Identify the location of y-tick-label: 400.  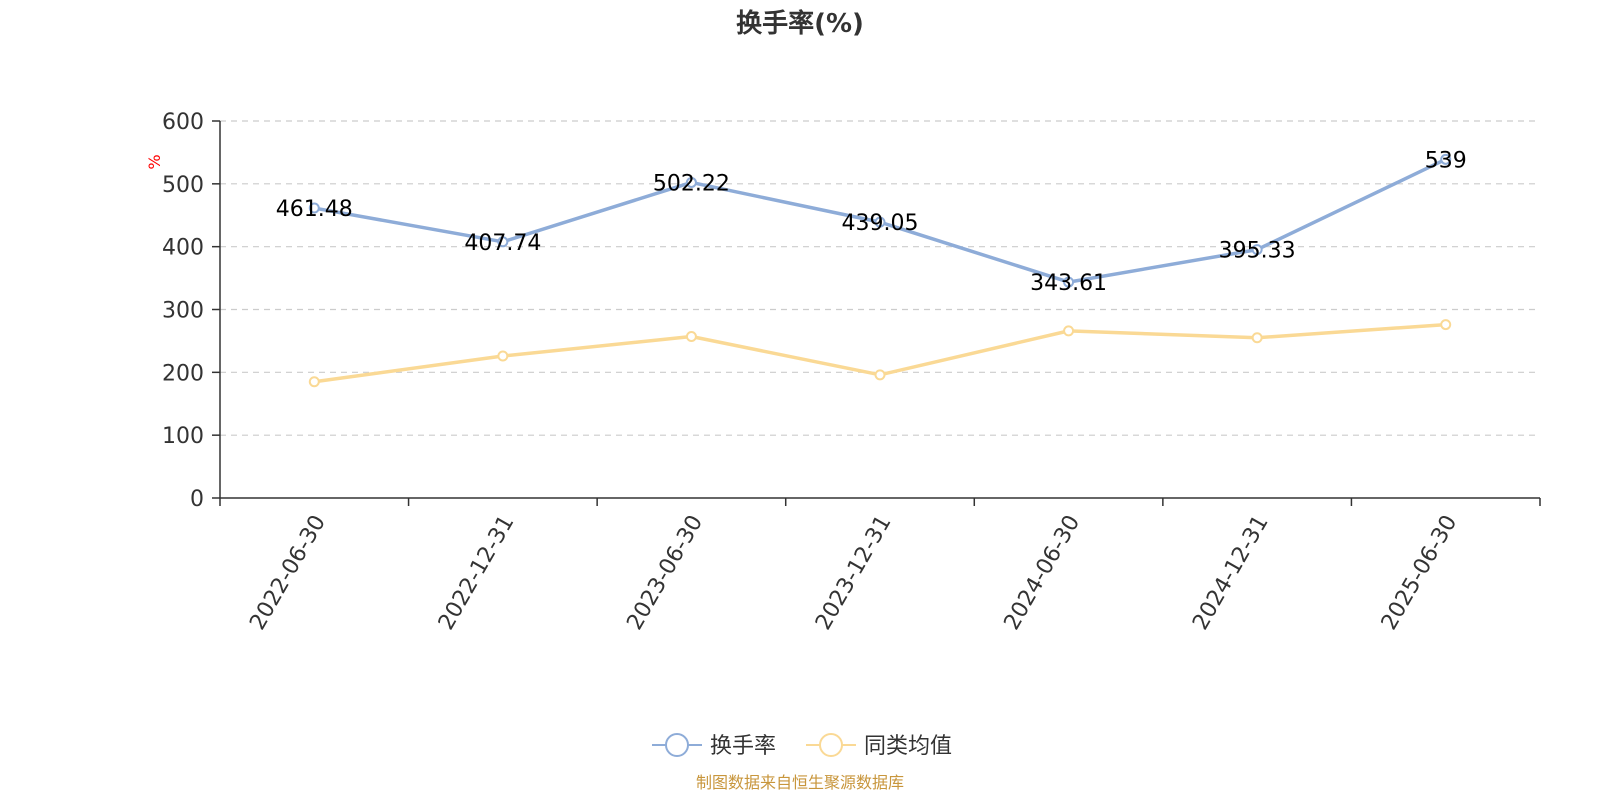
(183, 248).